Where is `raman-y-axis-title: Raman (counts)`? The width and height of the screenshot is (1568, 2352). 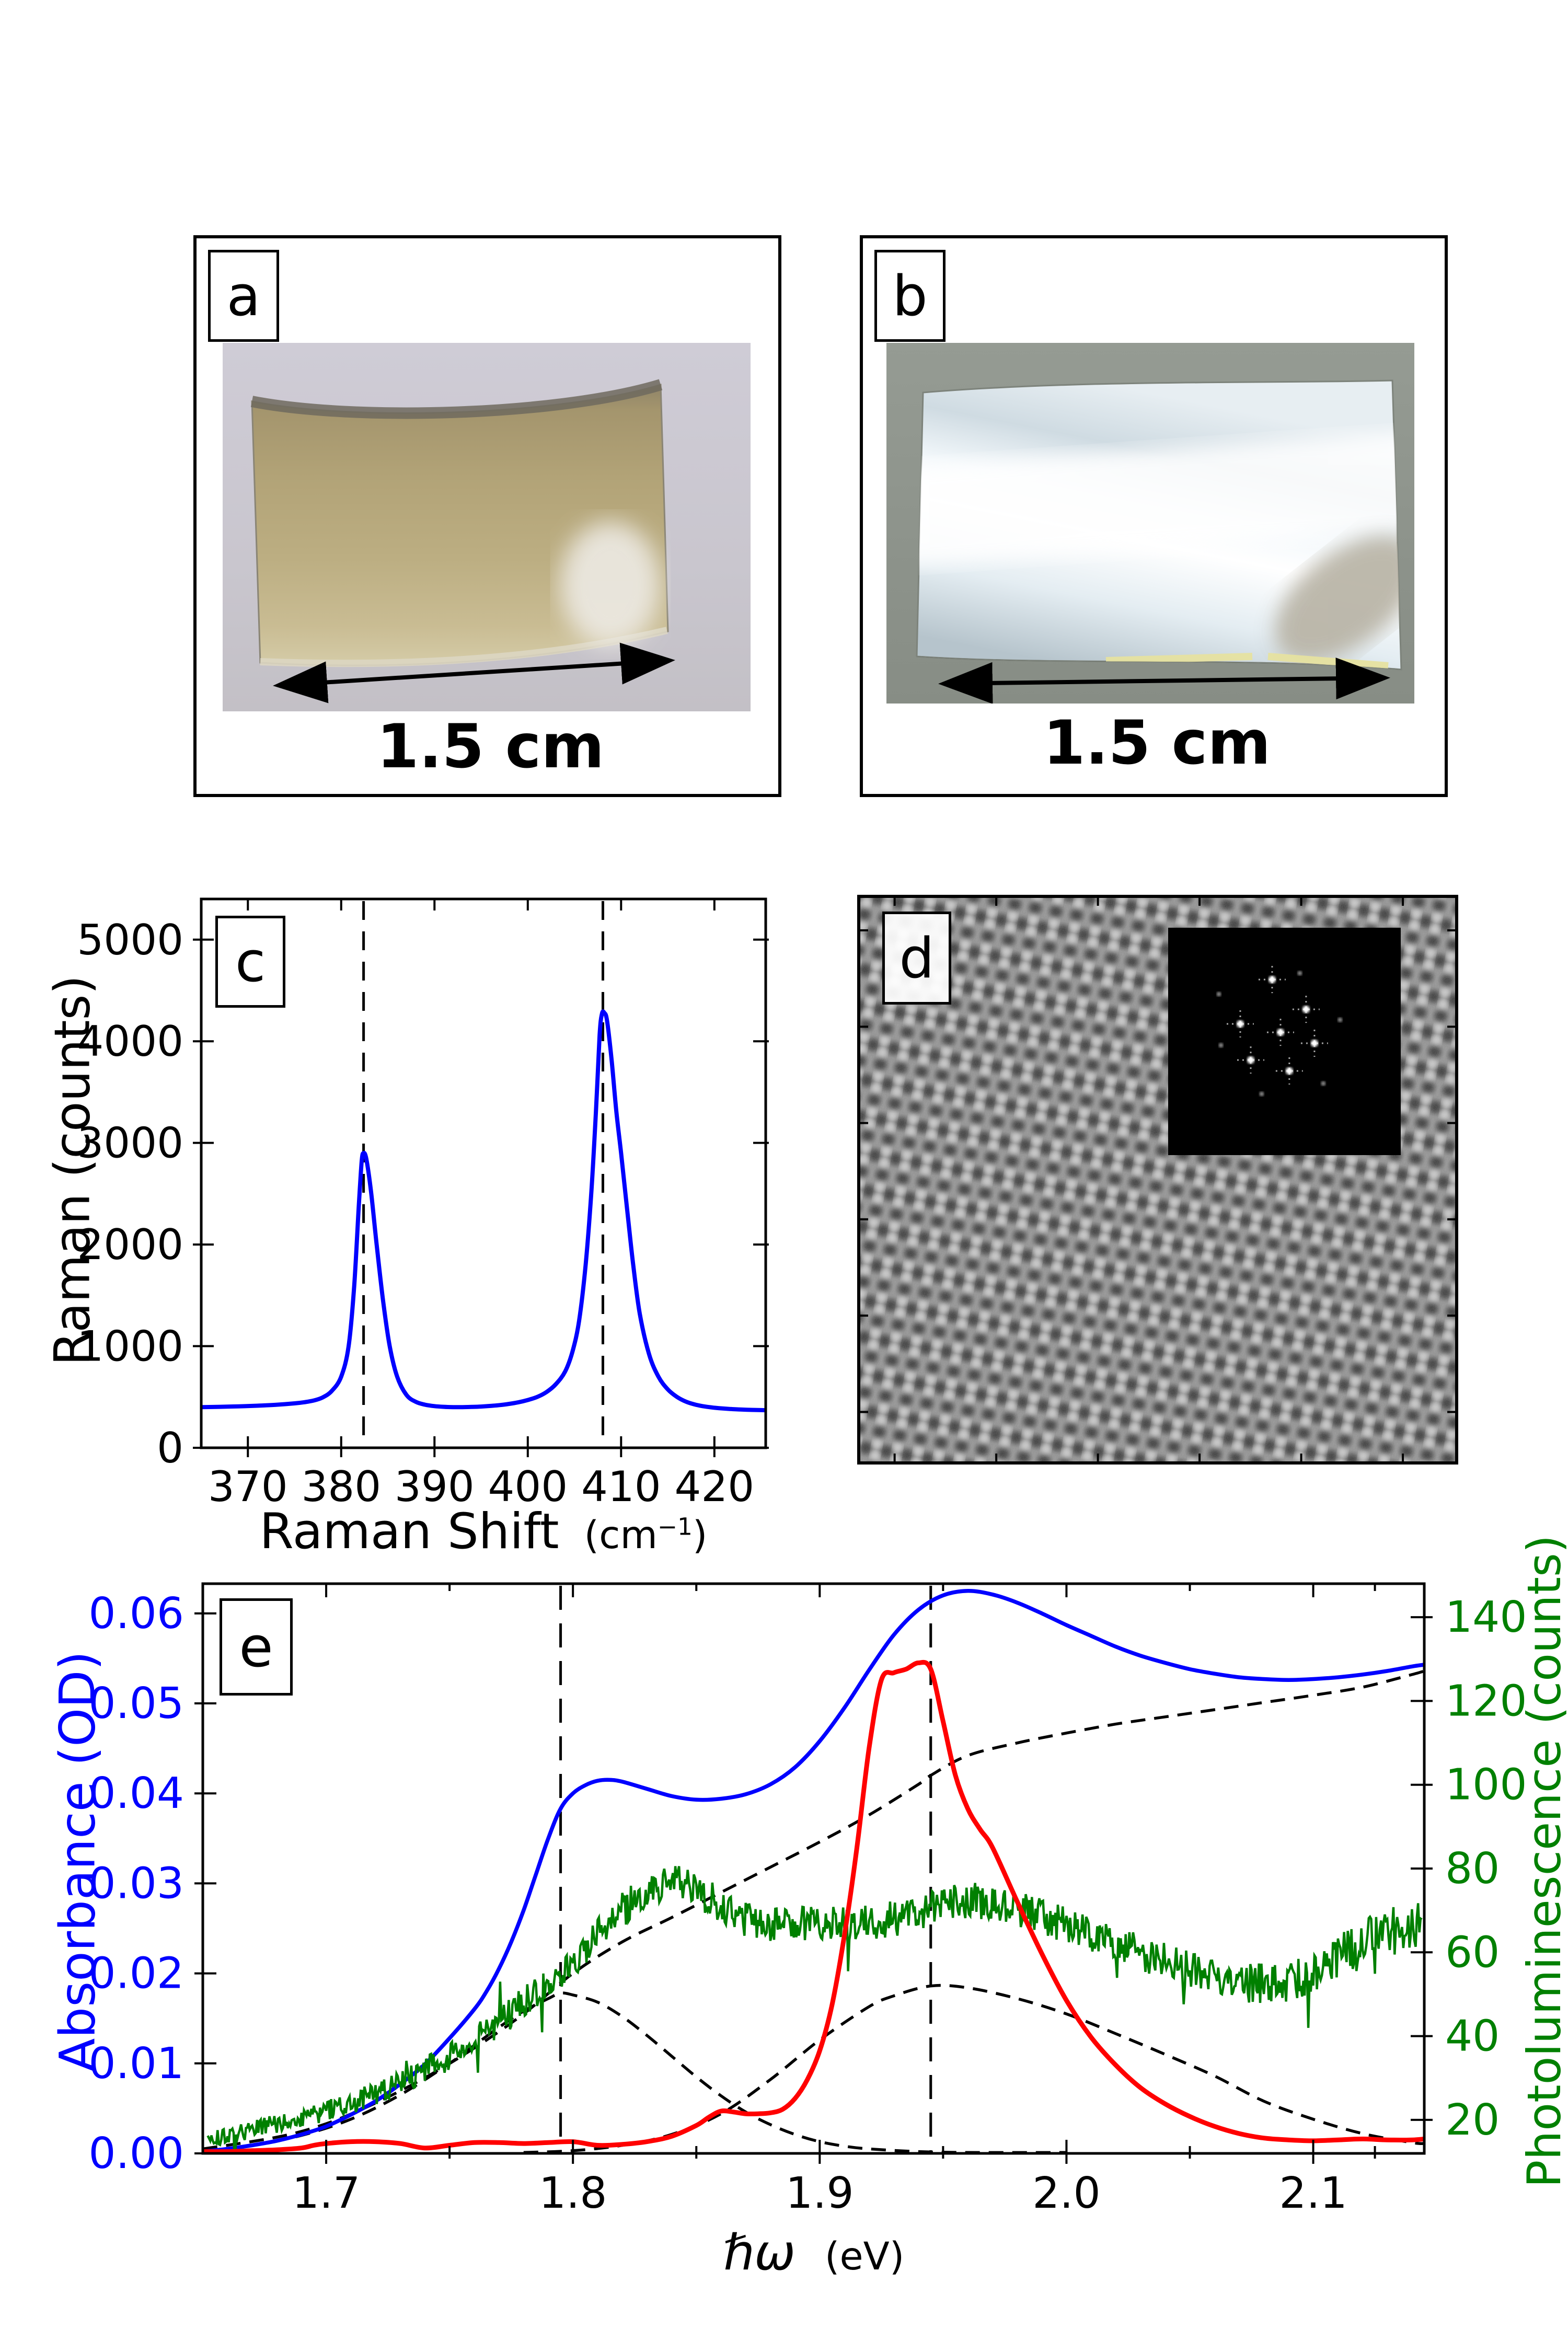 raman-y-axis-title: Raman (counts) is located at coordinates (72, 1170).